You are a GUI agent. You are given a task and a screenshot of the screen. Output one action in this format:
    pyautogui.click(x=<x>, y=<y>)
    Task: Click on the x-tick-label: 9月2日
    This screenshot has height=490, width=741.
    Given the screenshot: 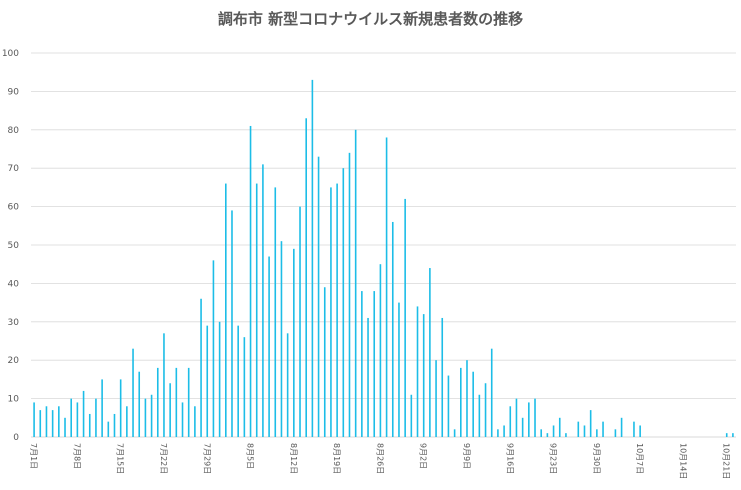 What is the action you would take?
    pyautogui.click(x=423, y=456)
    